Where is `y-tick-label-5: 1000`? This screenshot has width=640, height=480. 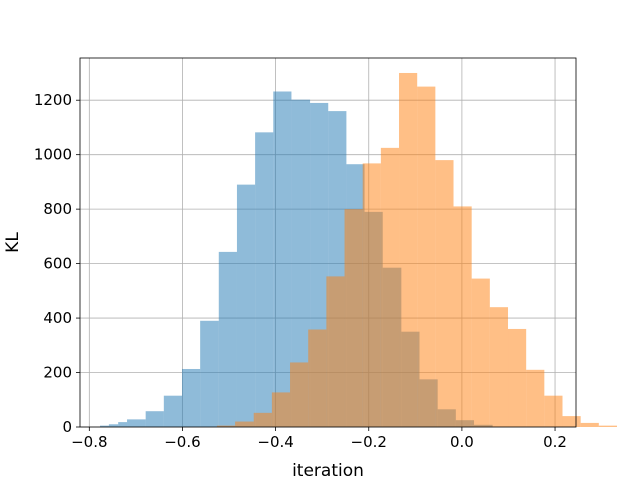
y-tick-label-5: 1000 is located at coordinates (53, 155).